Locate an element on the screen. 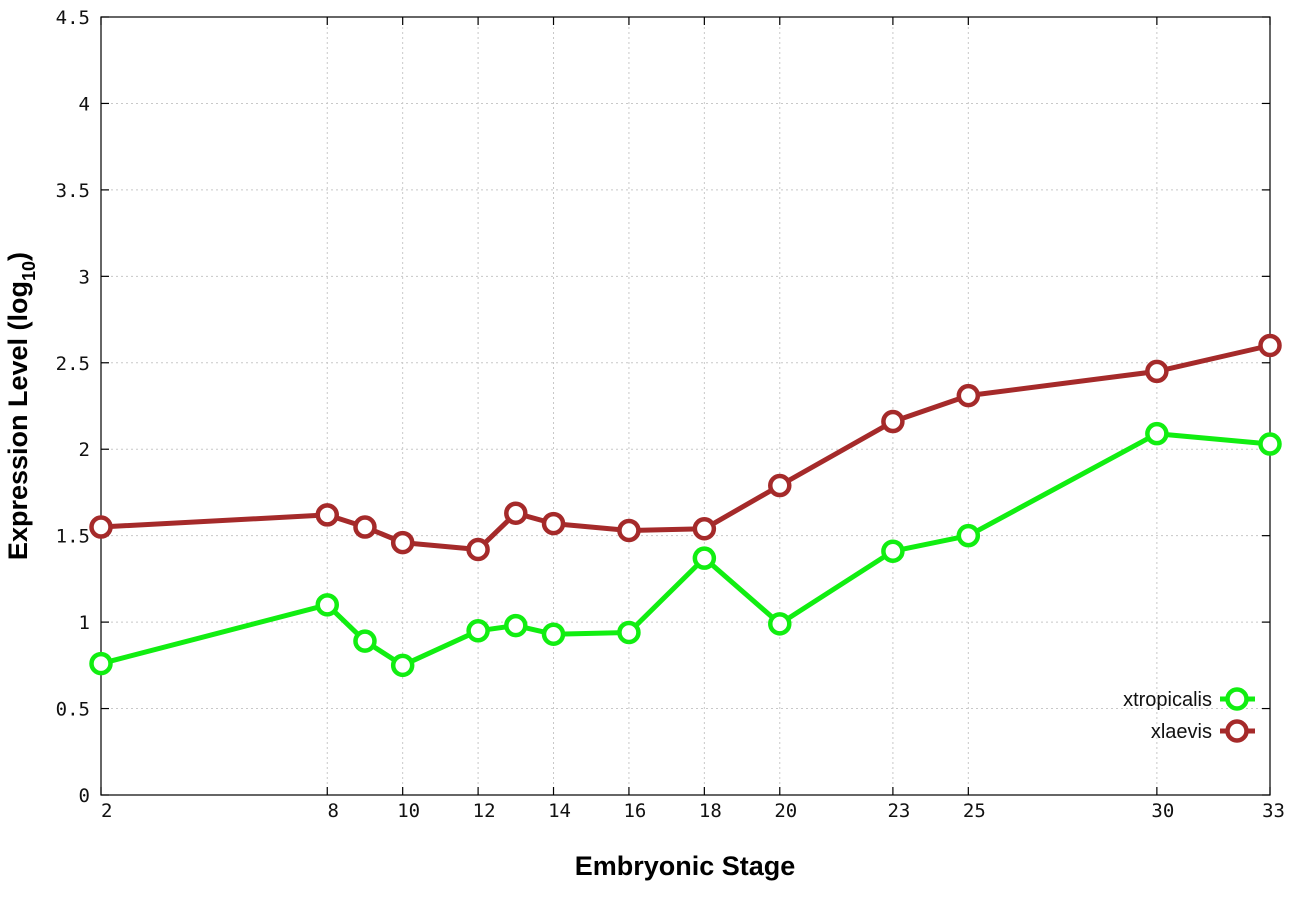  x-tick-label: 10 is located at coordinates (408, 811).